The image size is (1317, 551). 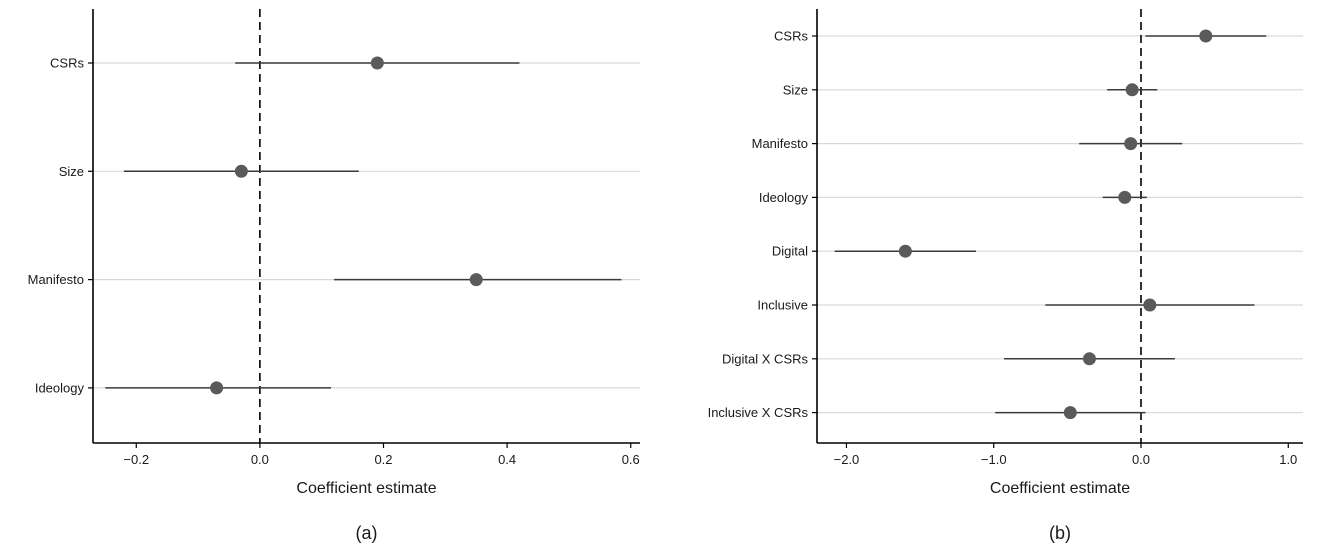 I want to click on panel-a-x-tick-label: 0.0, so click(x=260, y=459).